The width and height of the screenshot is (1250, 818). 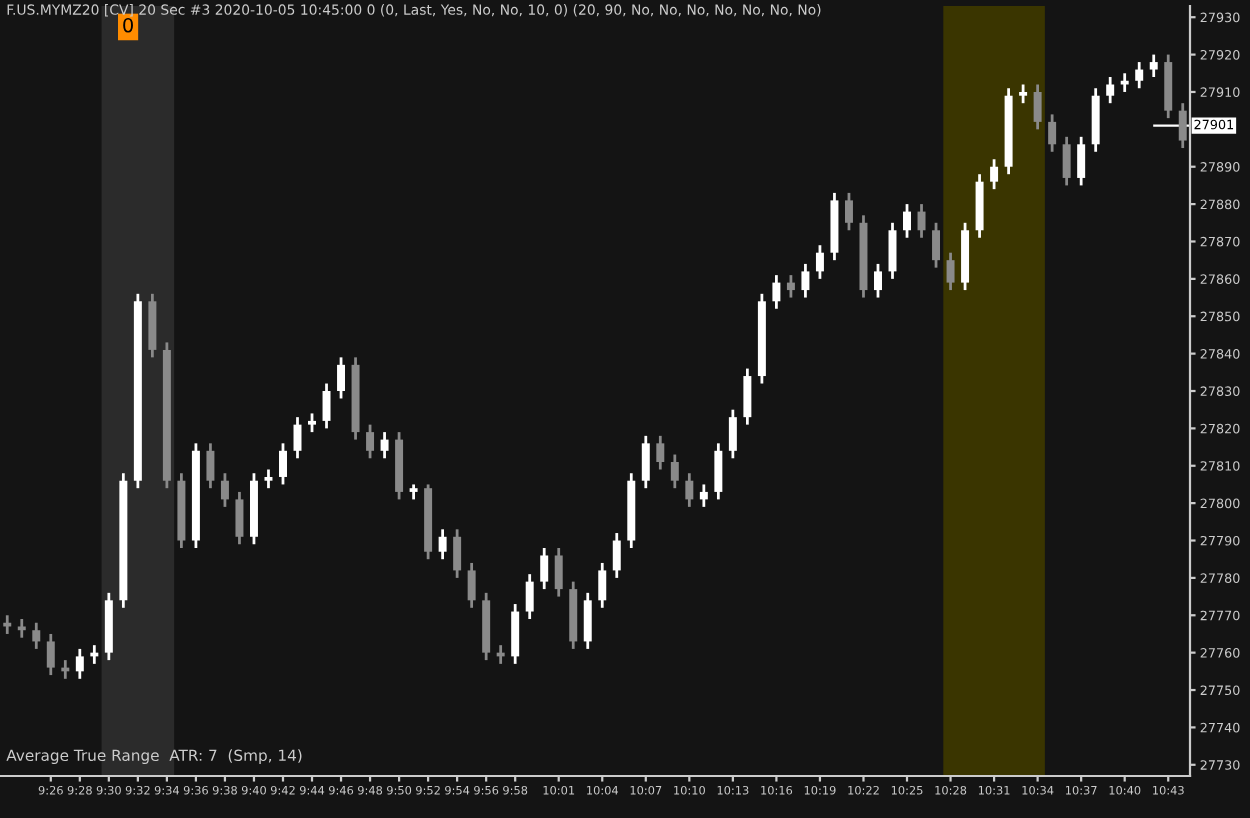 I want to click on band-label: 0, so click(x=128, y=25).